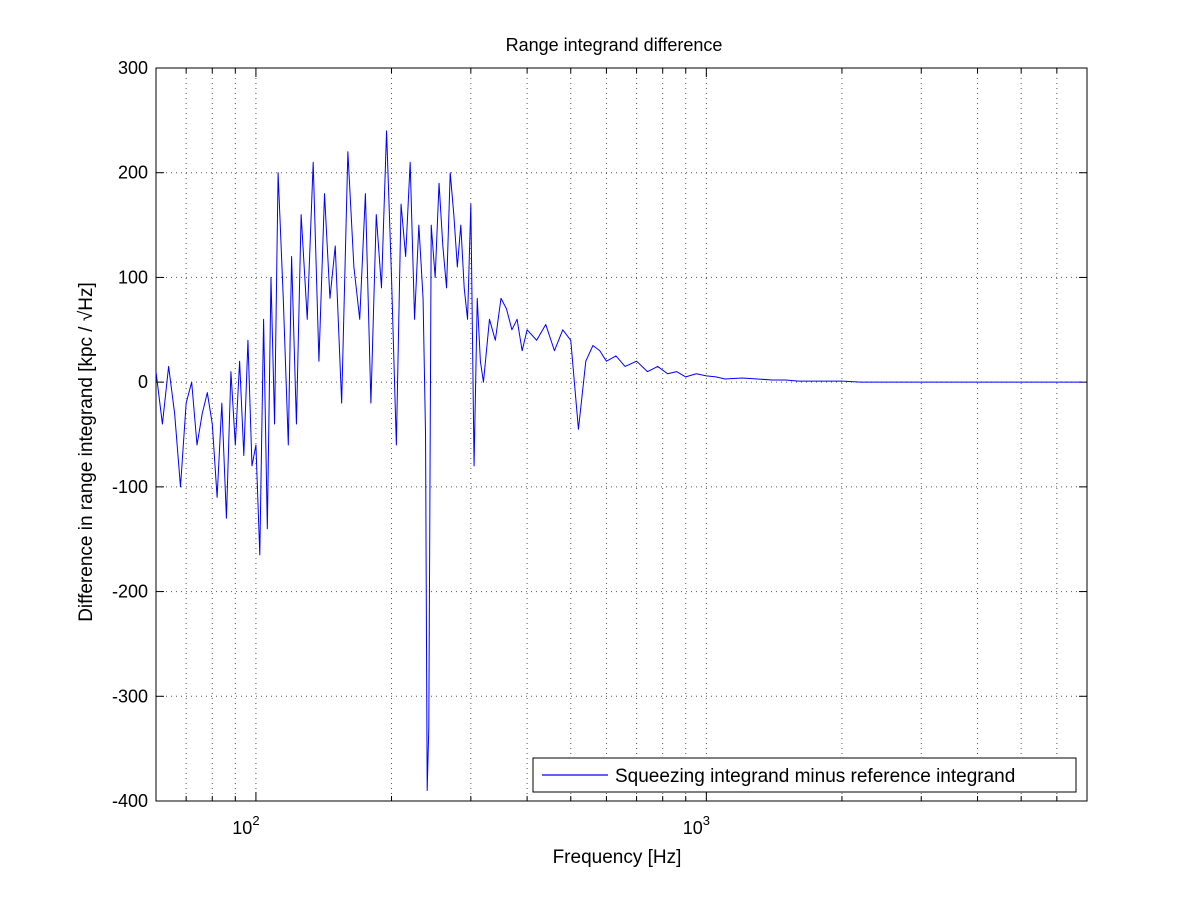 The height and width of the screenshot is (900, 1200). I want to click on y-tick-label: 300, so click(133, 68).